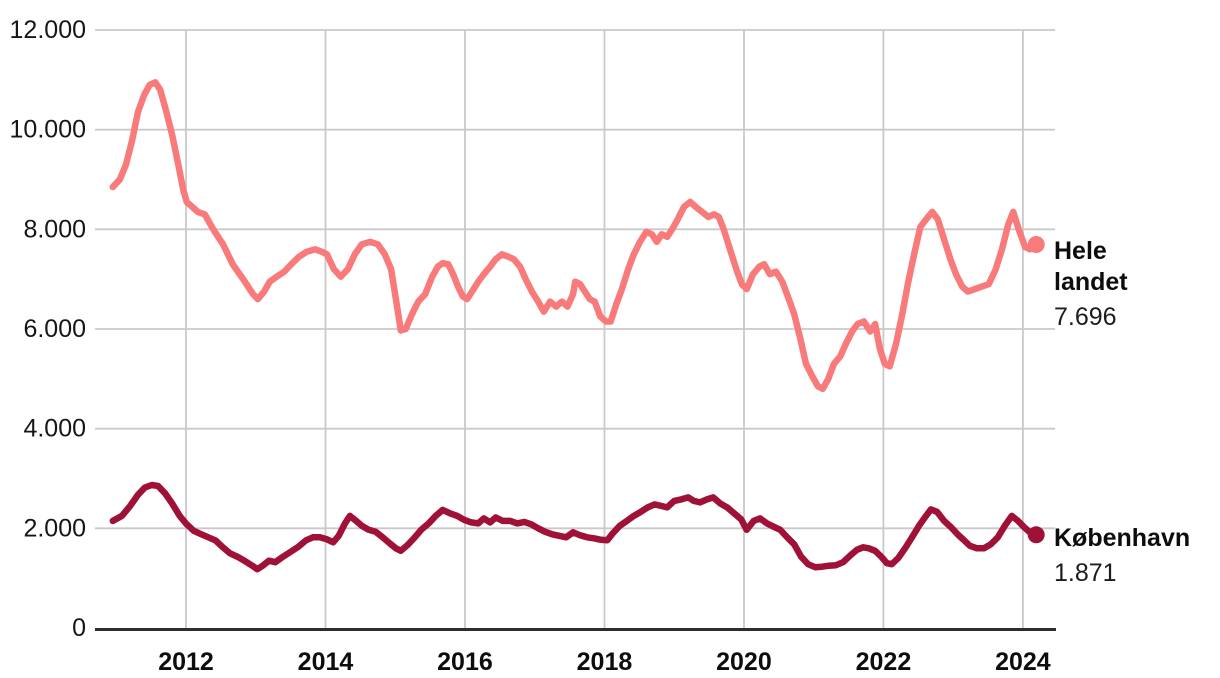  Describe the element at coordinates (1122, 538) in the screenshot. I see `series-name-kobenhavn: København` at that location.